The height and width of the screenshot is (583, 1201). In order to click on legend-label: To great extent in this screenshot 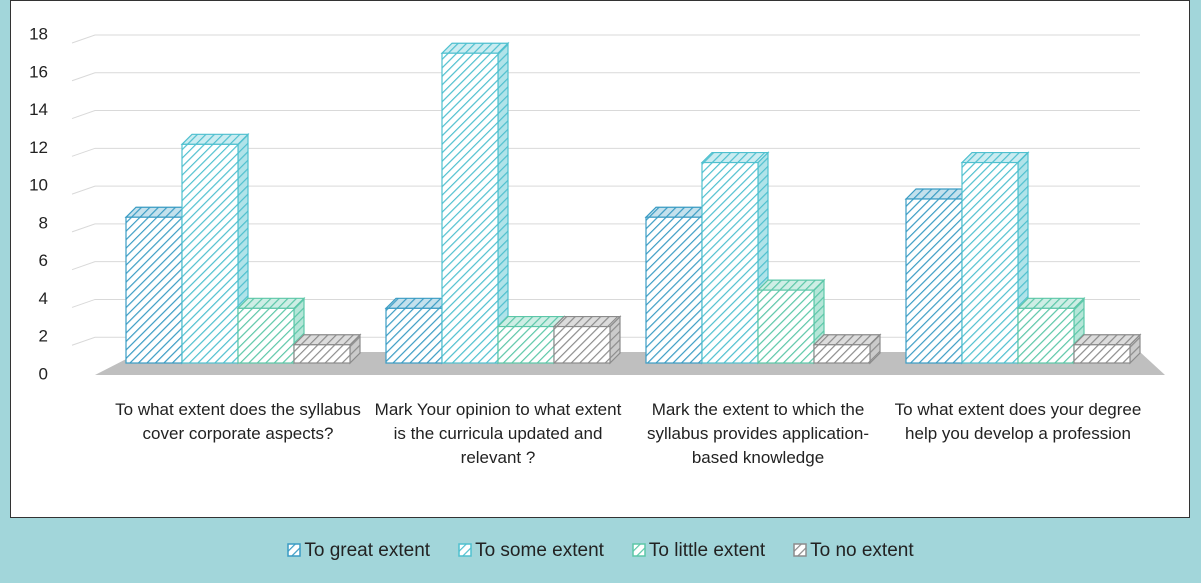, I will do `click(367, 550)`.